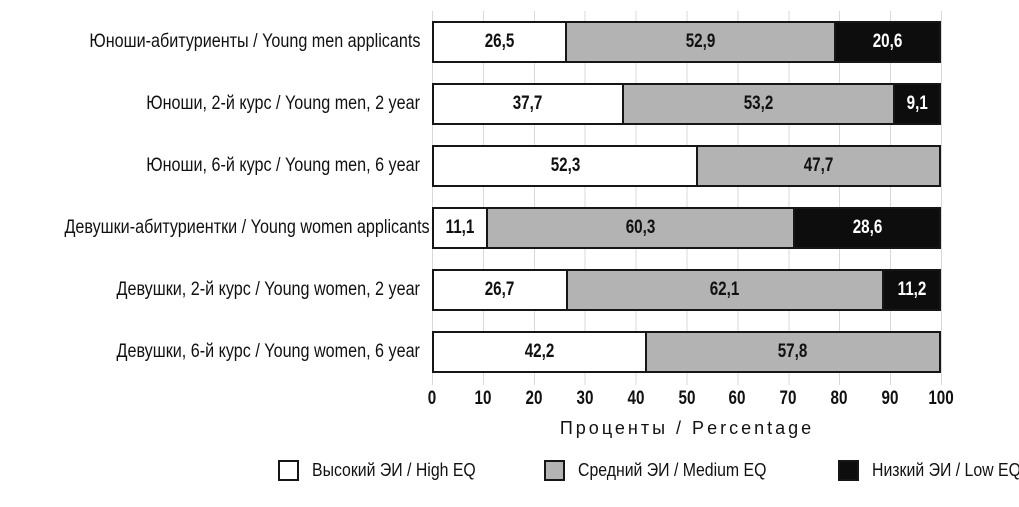  I want to click on bar-segment: 11,2, so click(912, 290).